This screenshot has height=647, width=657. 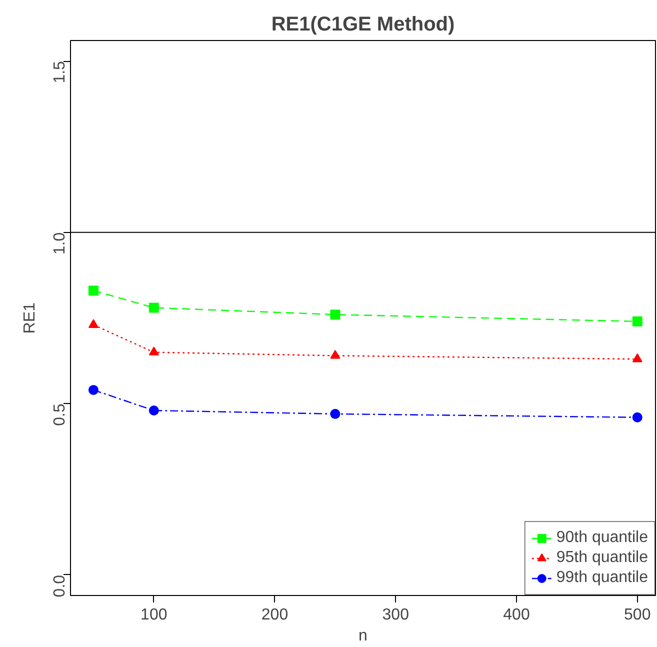 I want to click on x-tick-label: 500, so click(x=637, y=615).